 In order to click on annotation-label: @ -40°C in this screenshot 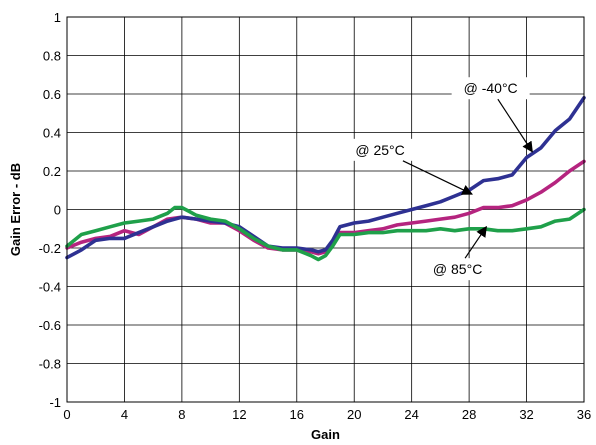, I will do `click(491, 88)`.